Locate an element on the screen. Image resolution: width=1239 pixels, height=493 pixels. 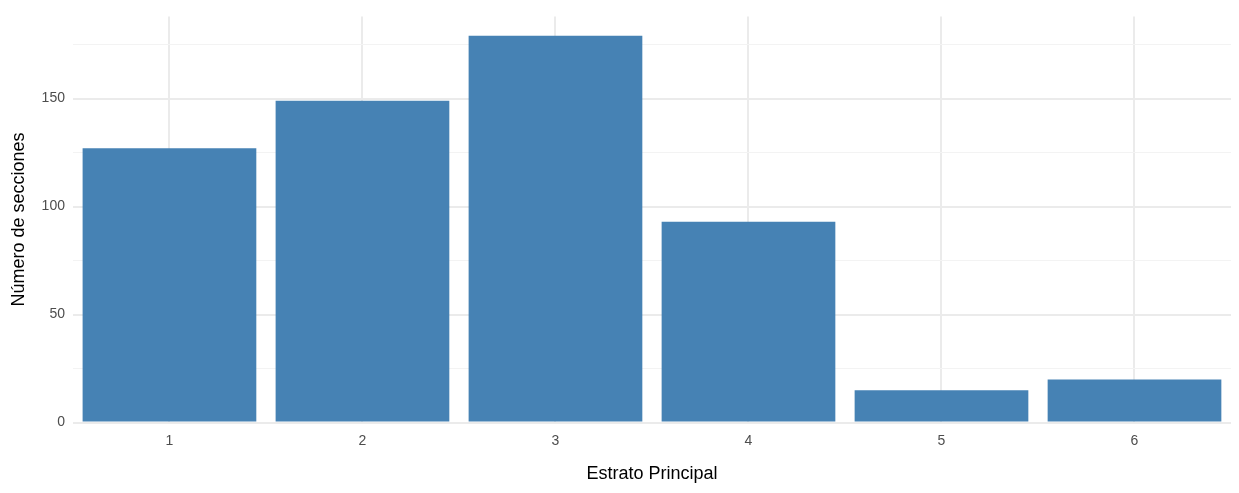
x-tick-label: 3 is located at coordinates (555, 439).